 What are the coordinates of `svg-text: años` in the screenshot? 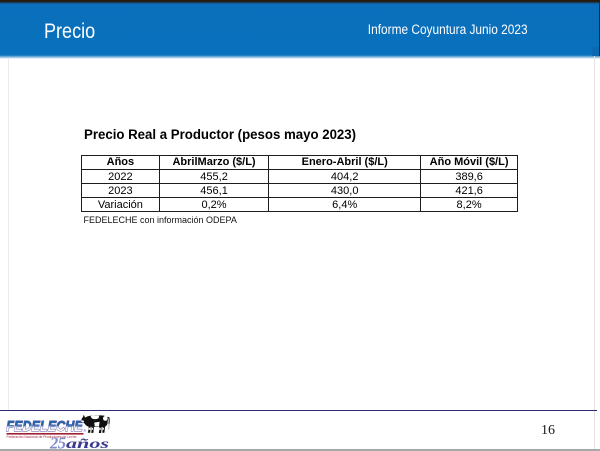 It's located at (87, 443).